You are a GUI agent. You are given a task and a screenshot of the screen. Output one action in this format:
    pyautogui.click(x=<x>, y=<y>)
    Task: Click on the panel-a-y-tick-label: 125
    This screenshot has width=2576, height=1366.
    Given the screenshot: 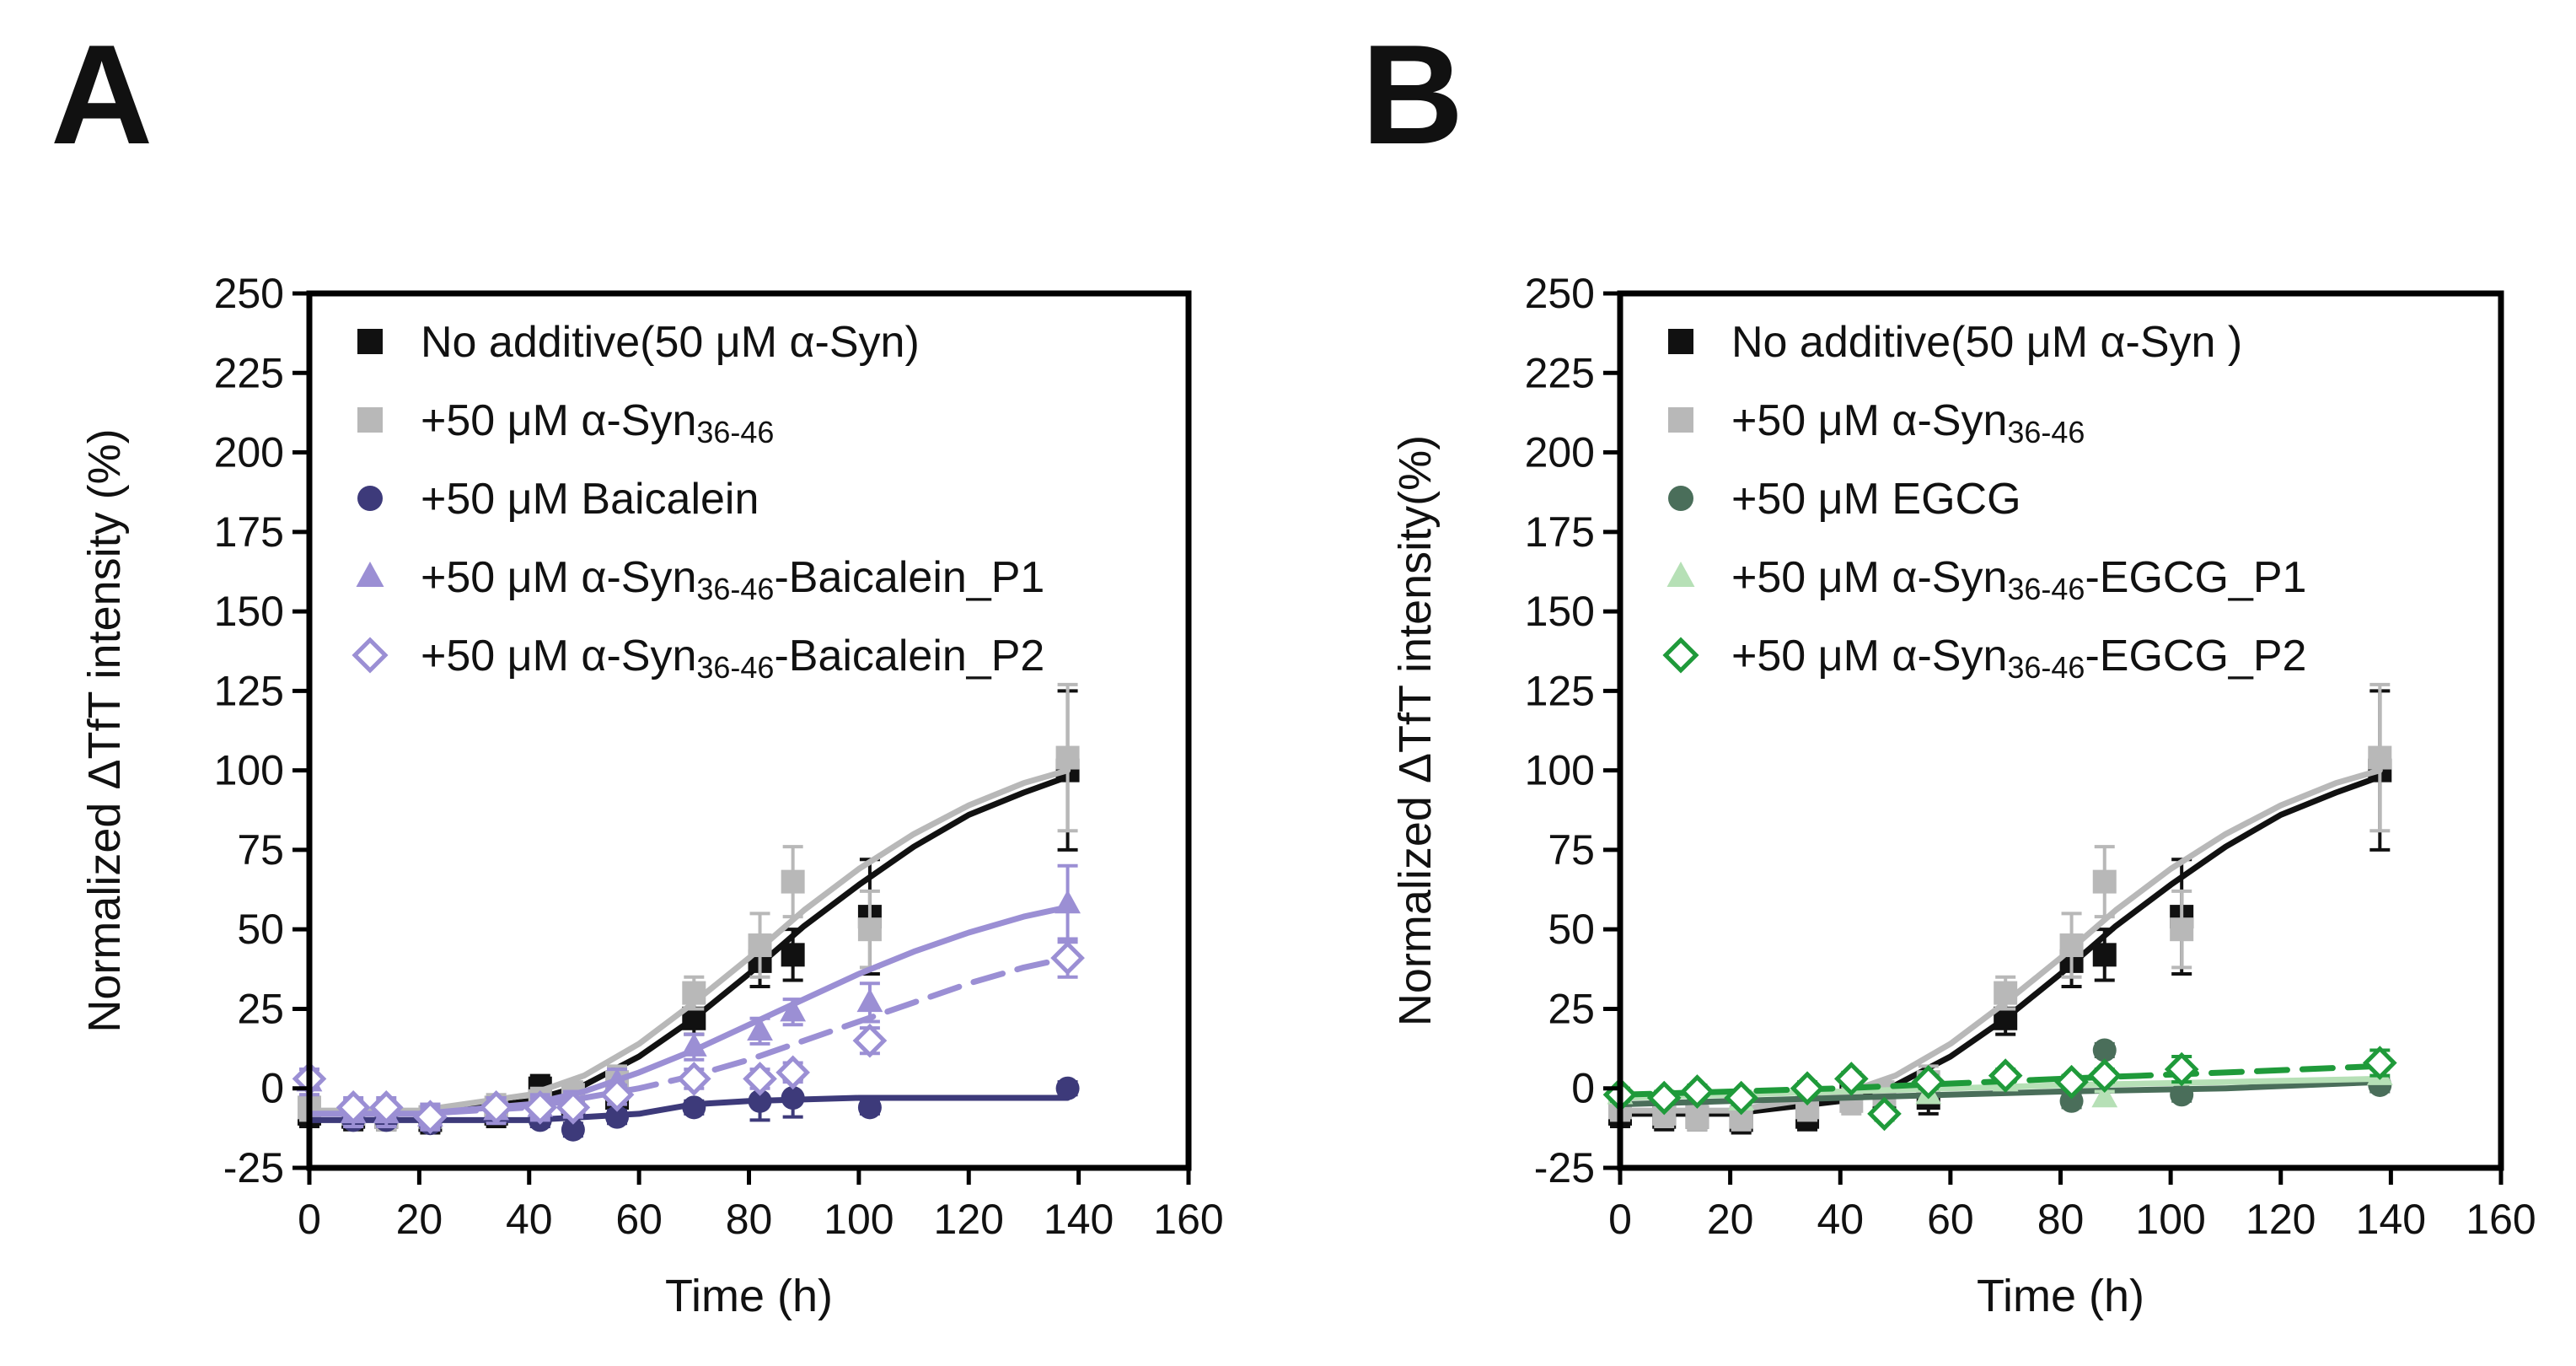 What is the action you would take?
    pyautogui.click(x=249, y=690)
    